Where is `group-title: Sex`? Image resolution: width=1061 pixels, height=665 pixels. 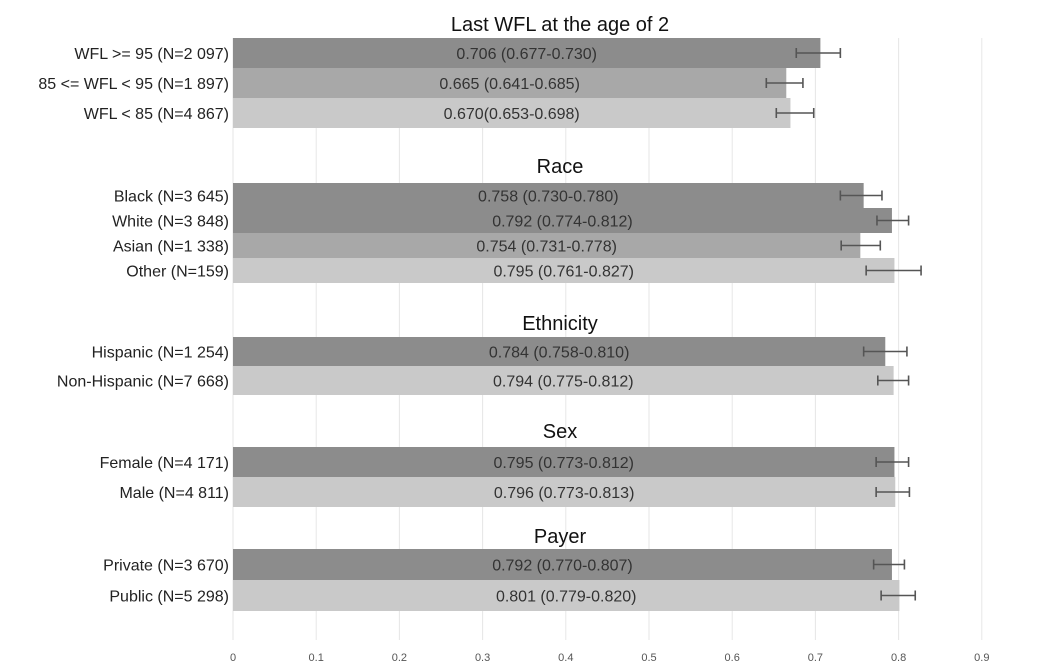
group-title: Sex is located at coordinates (560, 432).